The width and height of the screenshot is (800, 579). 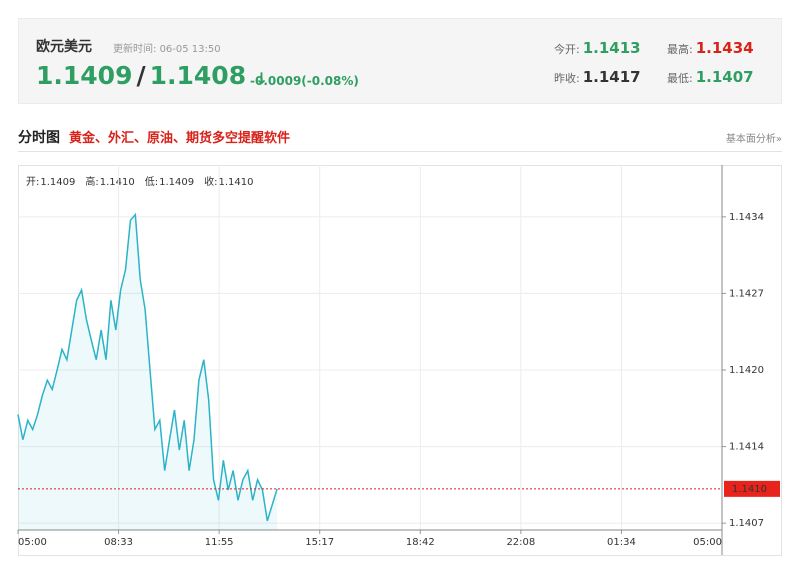 What do you see at coordinates (746, 523) in the screenshot?
I see `y-tick-label: 1.1407` at bounding box center [746, 523].